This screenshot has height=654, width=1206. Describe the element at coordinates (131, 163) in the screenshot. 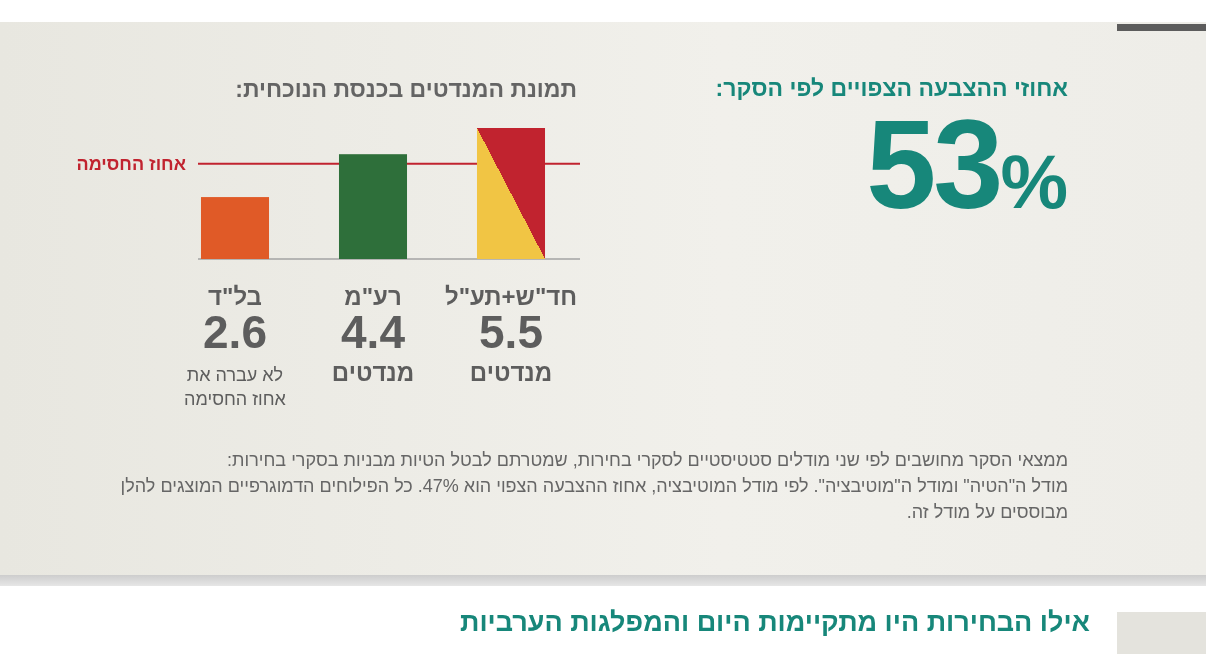

I see `ref-line-label: אחוז החסימה` at that location.